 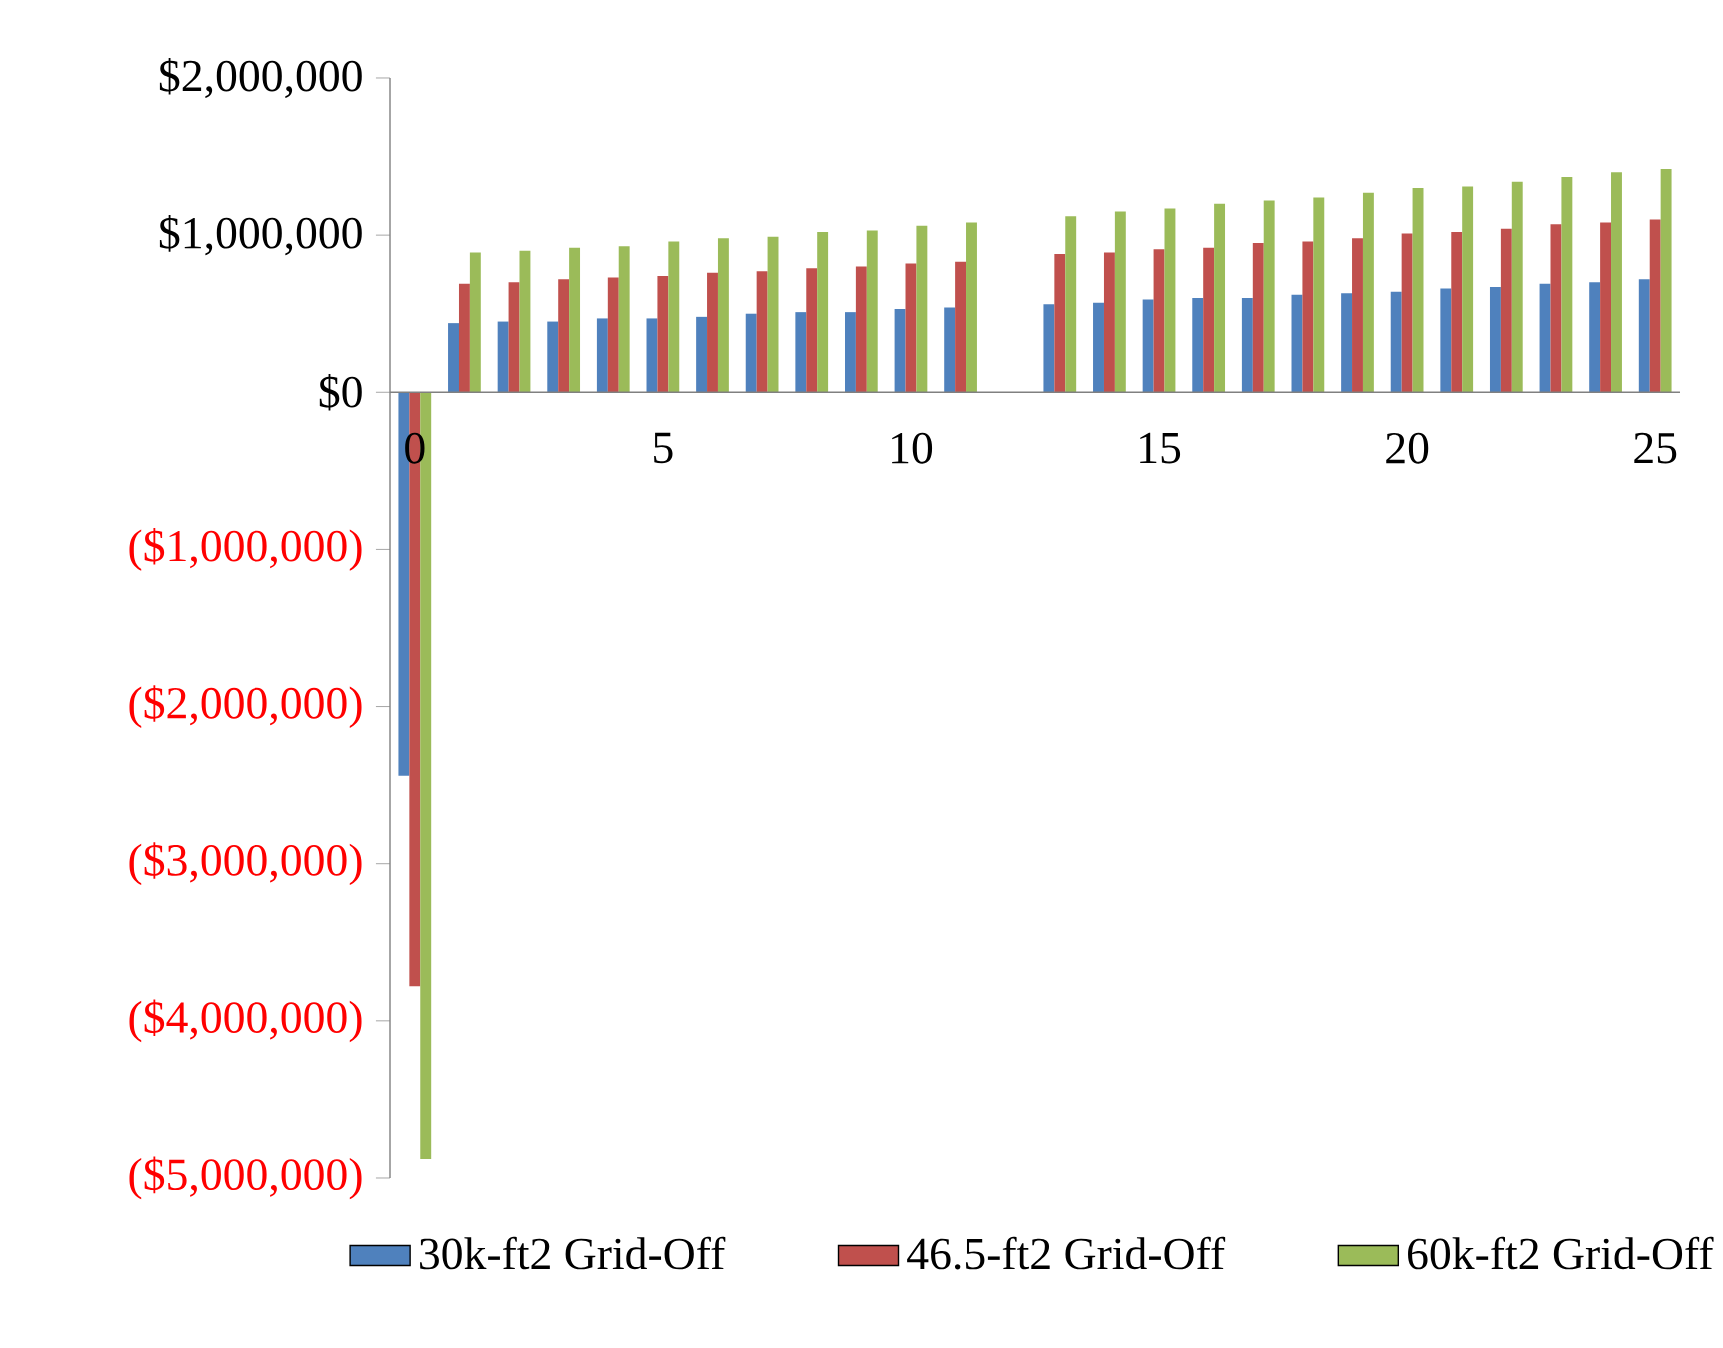 What do you see at coordinates (573, 1253) in the screenshot?
I see `legend-label: 30k-ft2 Grid-Off` at bounding box center [573, 1253].